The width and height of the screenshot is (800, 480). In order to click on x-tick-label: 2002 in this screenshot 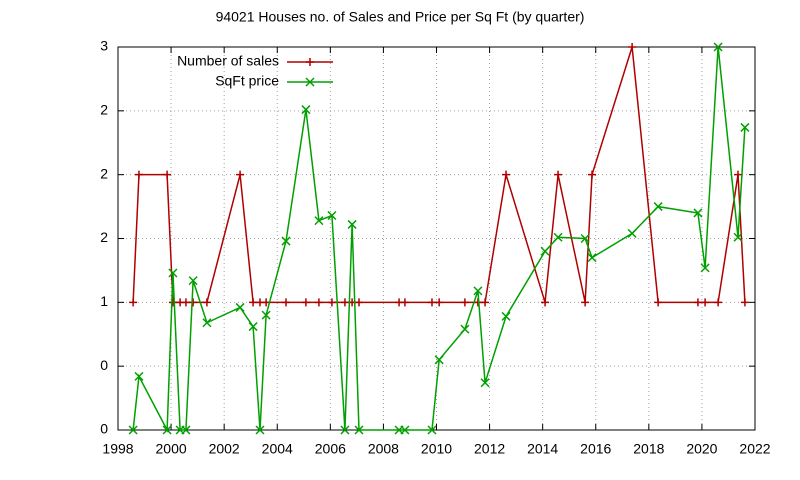, I will do `click(224, 449)`.